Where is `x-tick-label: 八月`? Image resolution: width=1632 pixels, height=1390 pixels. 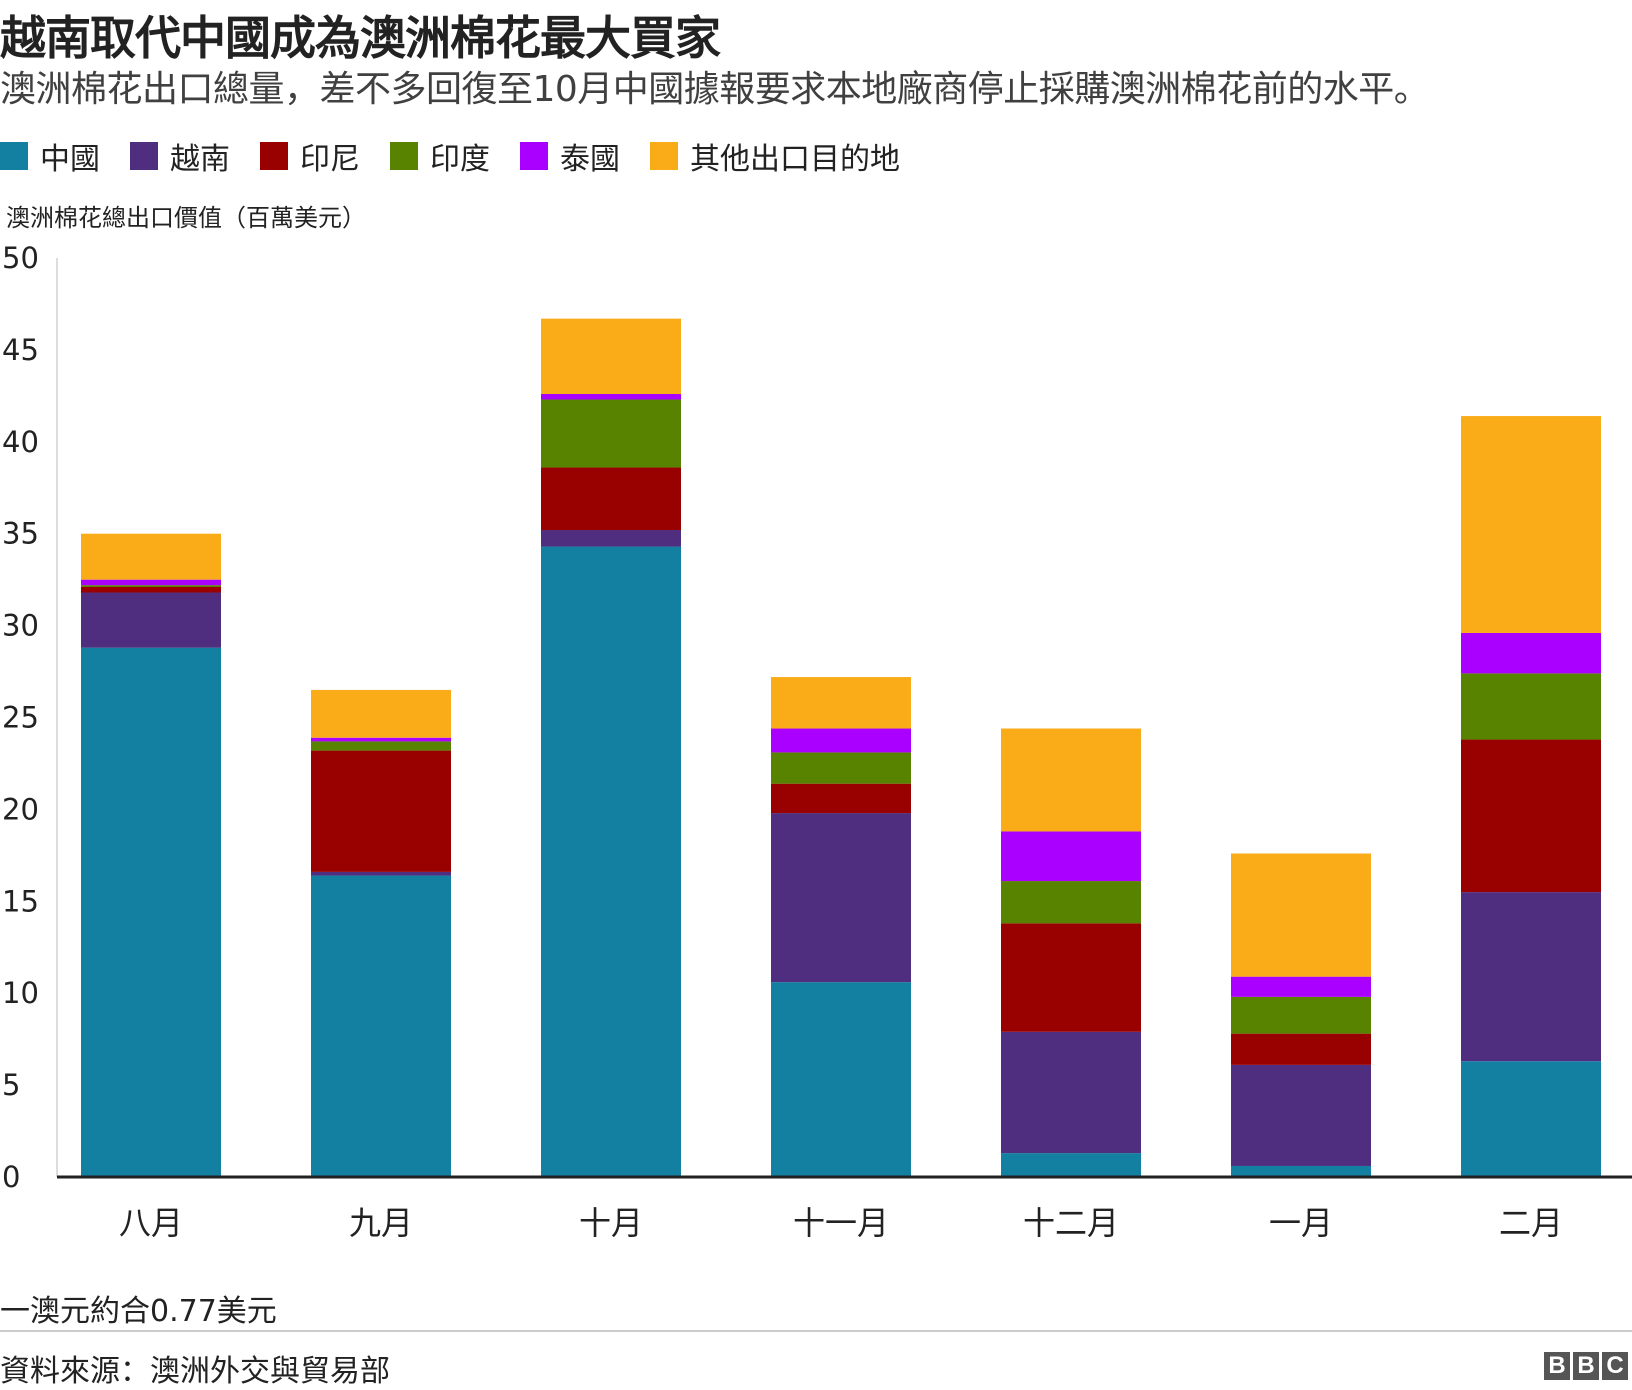 x-tick-label: 八月 is located at coordinates (151, 1223).